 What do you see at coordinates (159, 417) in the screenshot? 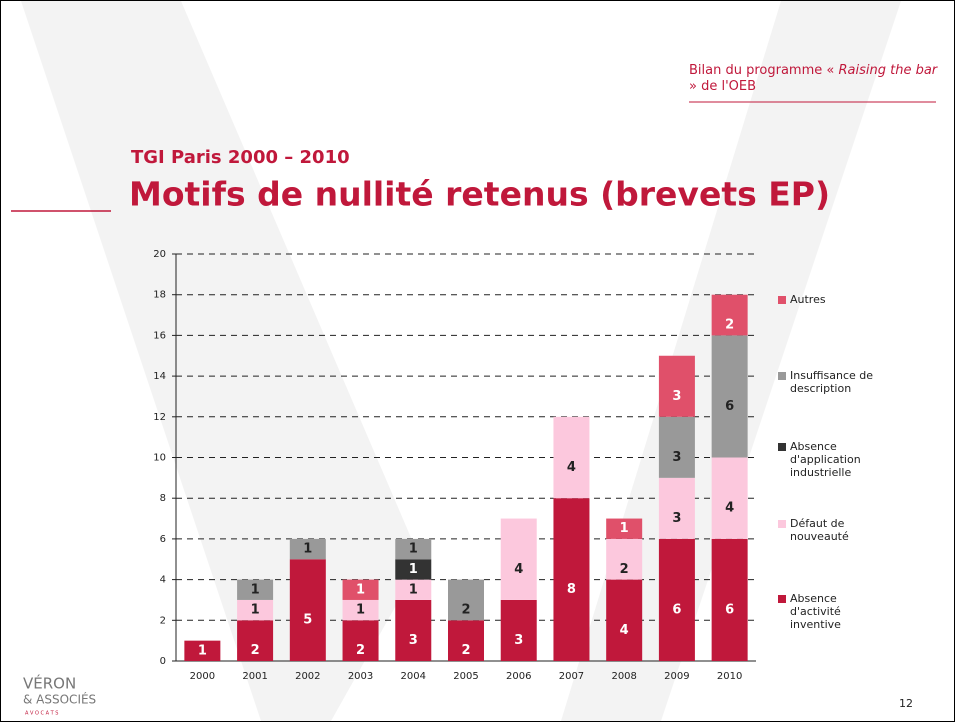
I see `y-tick-label: 12` at bounding box center [159, 417].